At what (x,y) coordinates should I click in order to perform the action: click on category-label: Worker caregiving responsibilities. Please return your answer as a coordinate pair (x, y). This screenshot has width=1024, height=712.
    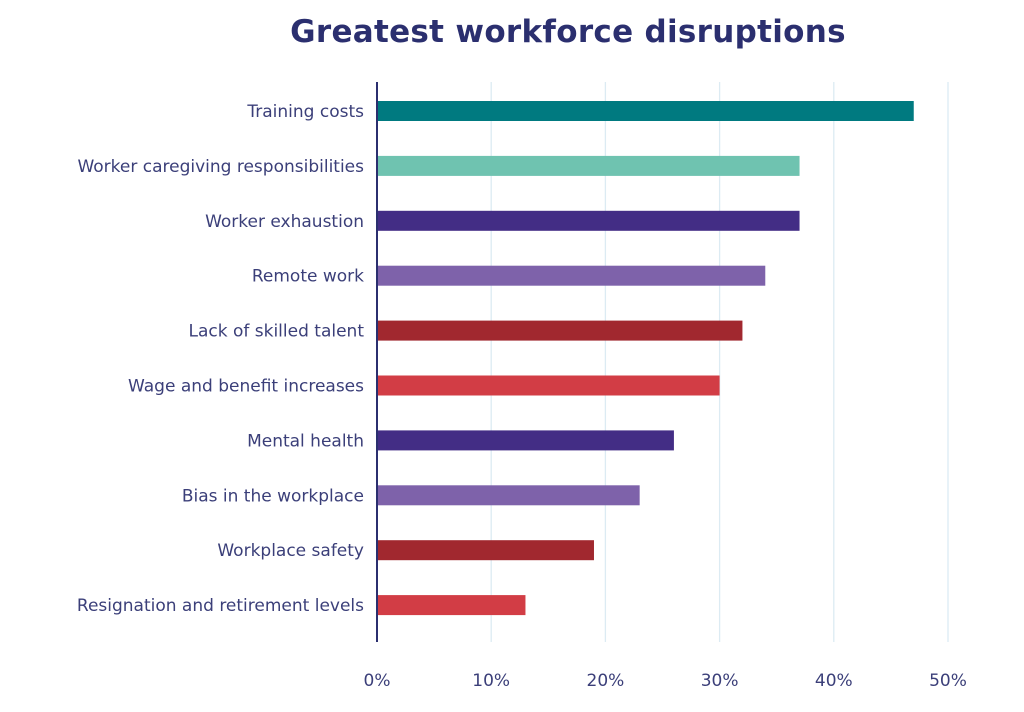
    Looking at the image, I should click on (220, 167).